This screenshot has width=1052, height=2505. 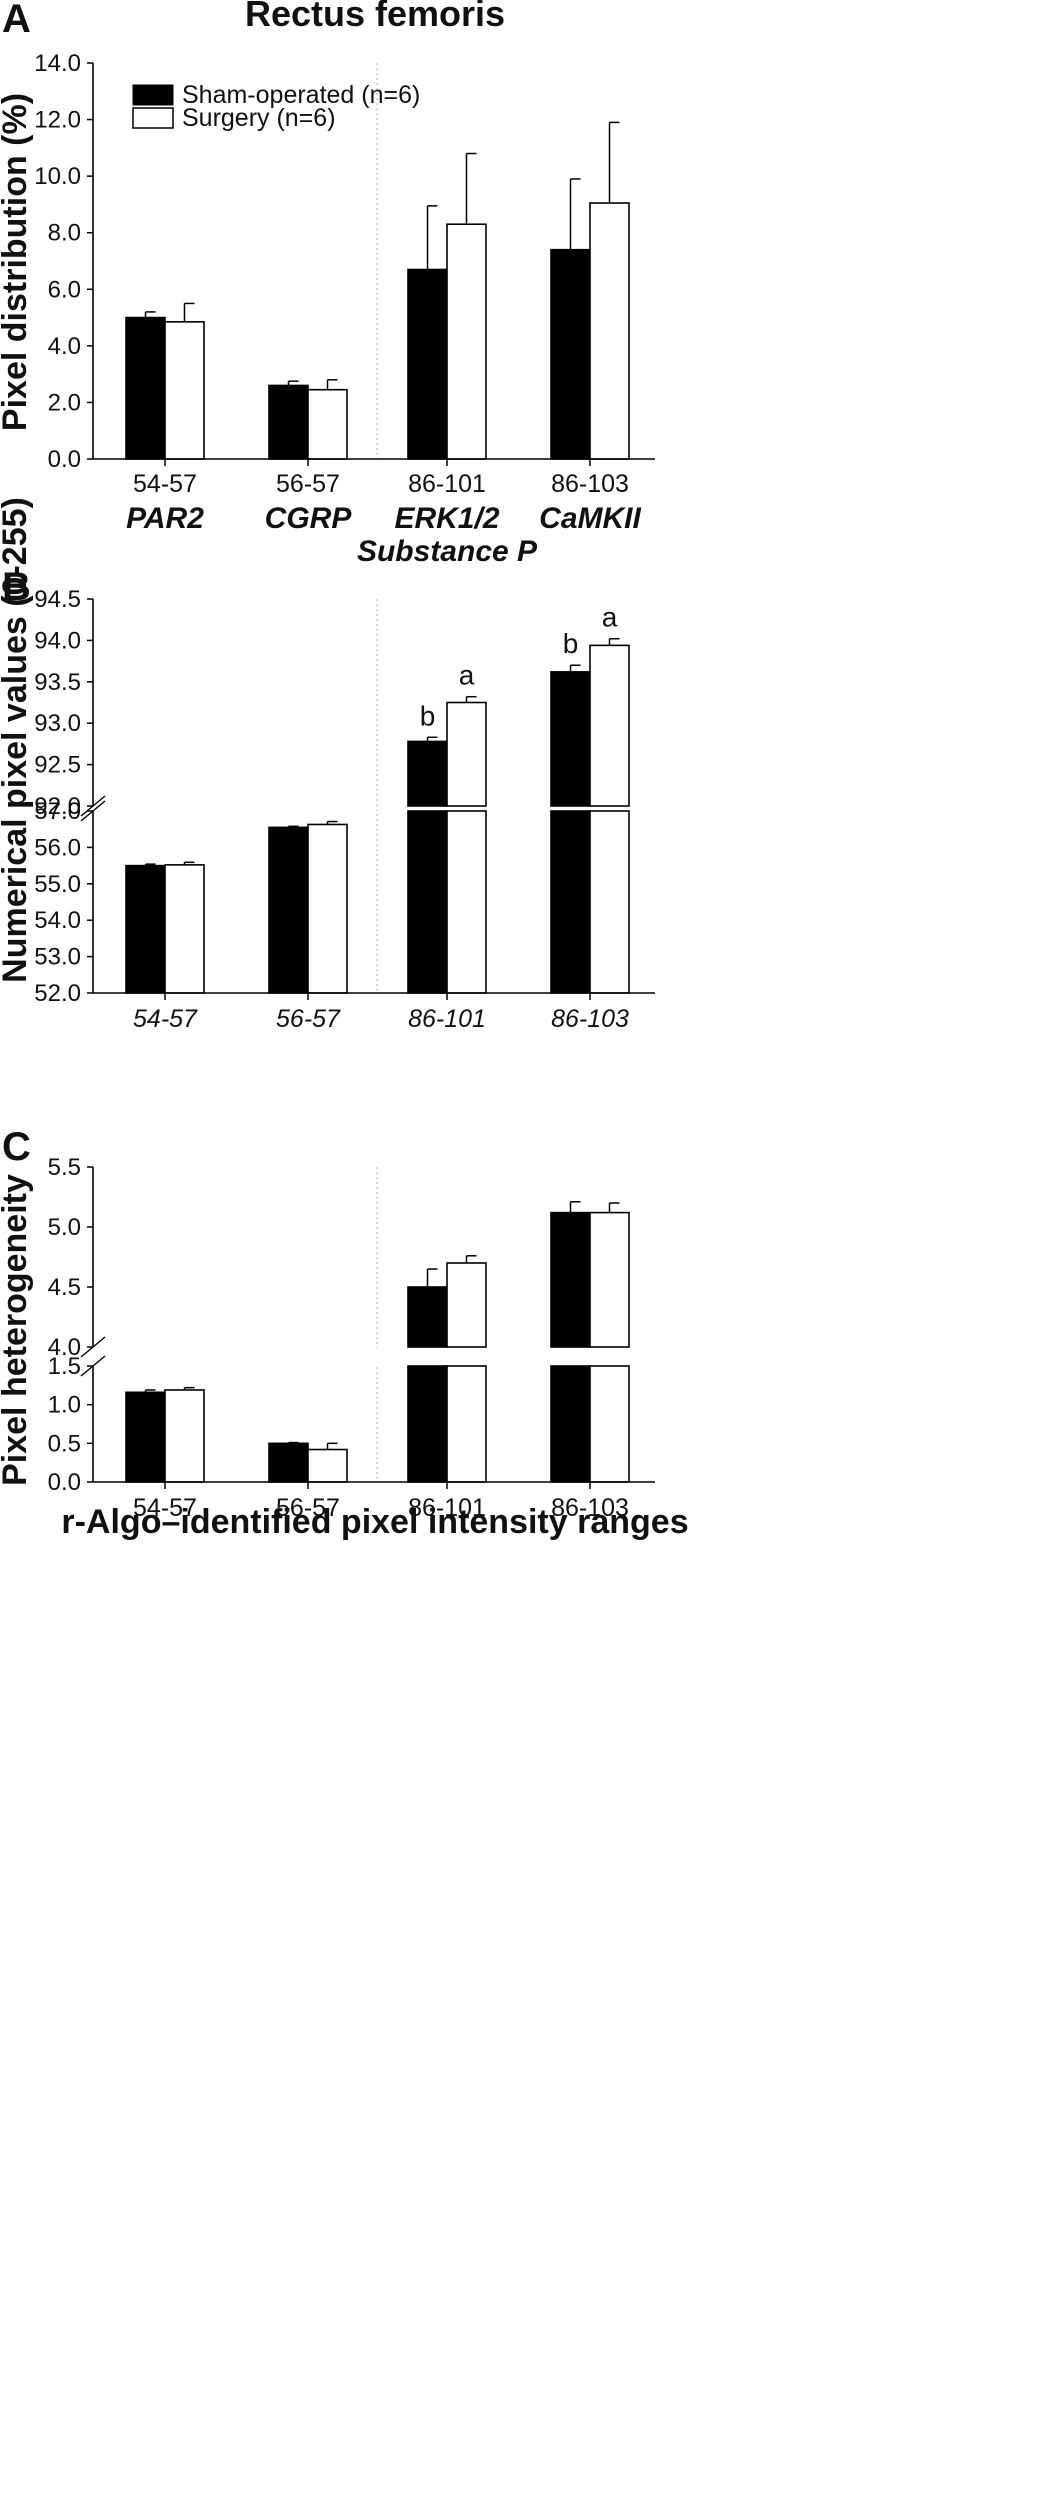 I want to click on panel-c-axis-gap, so click(x=374, y=1356).